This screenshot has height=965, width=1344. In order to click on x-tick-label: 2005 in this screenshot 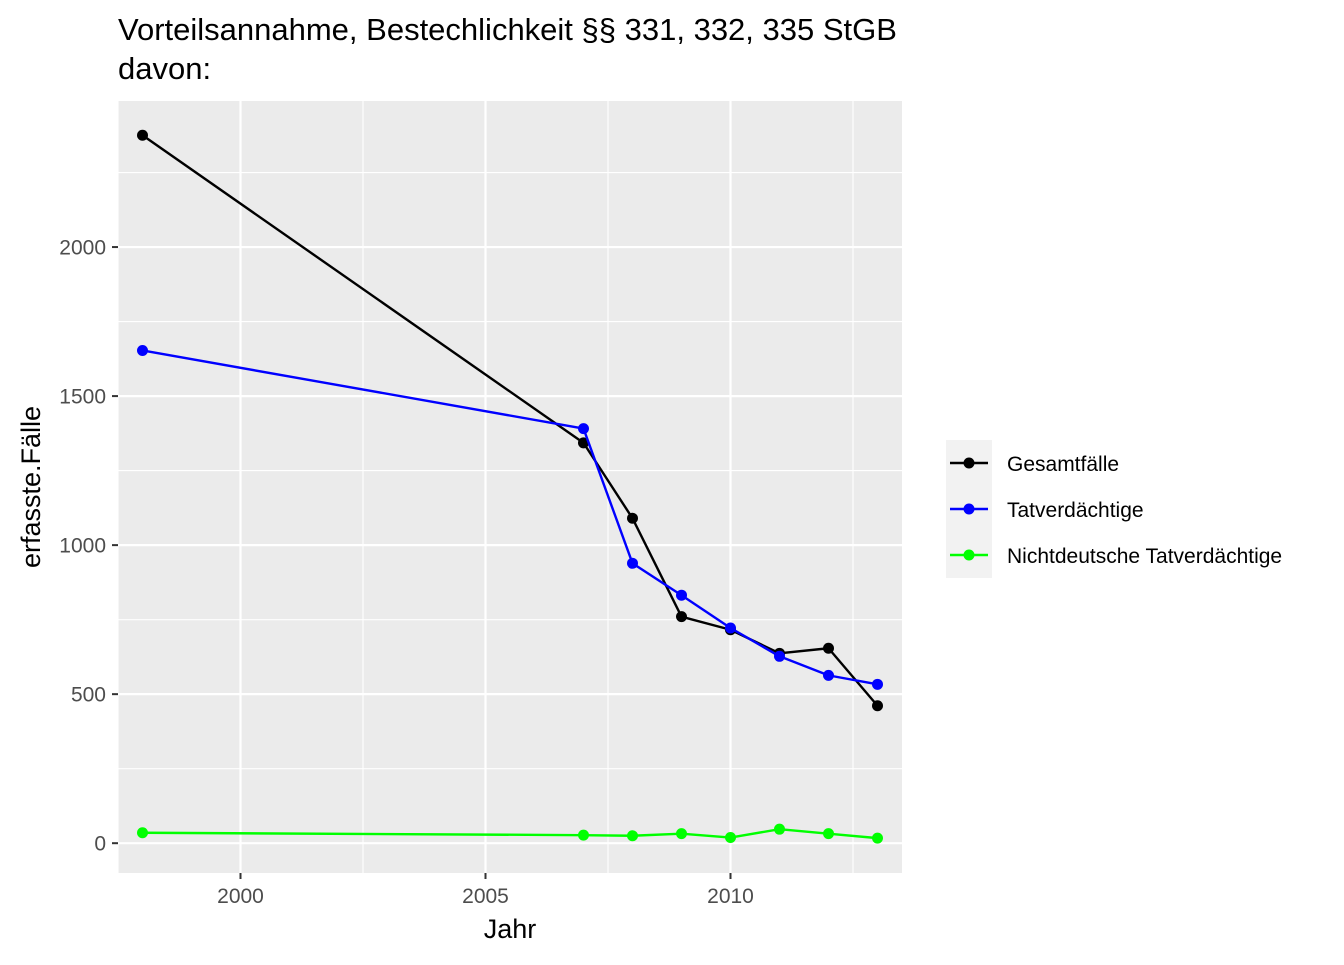, I will do `click(485, 896)`.